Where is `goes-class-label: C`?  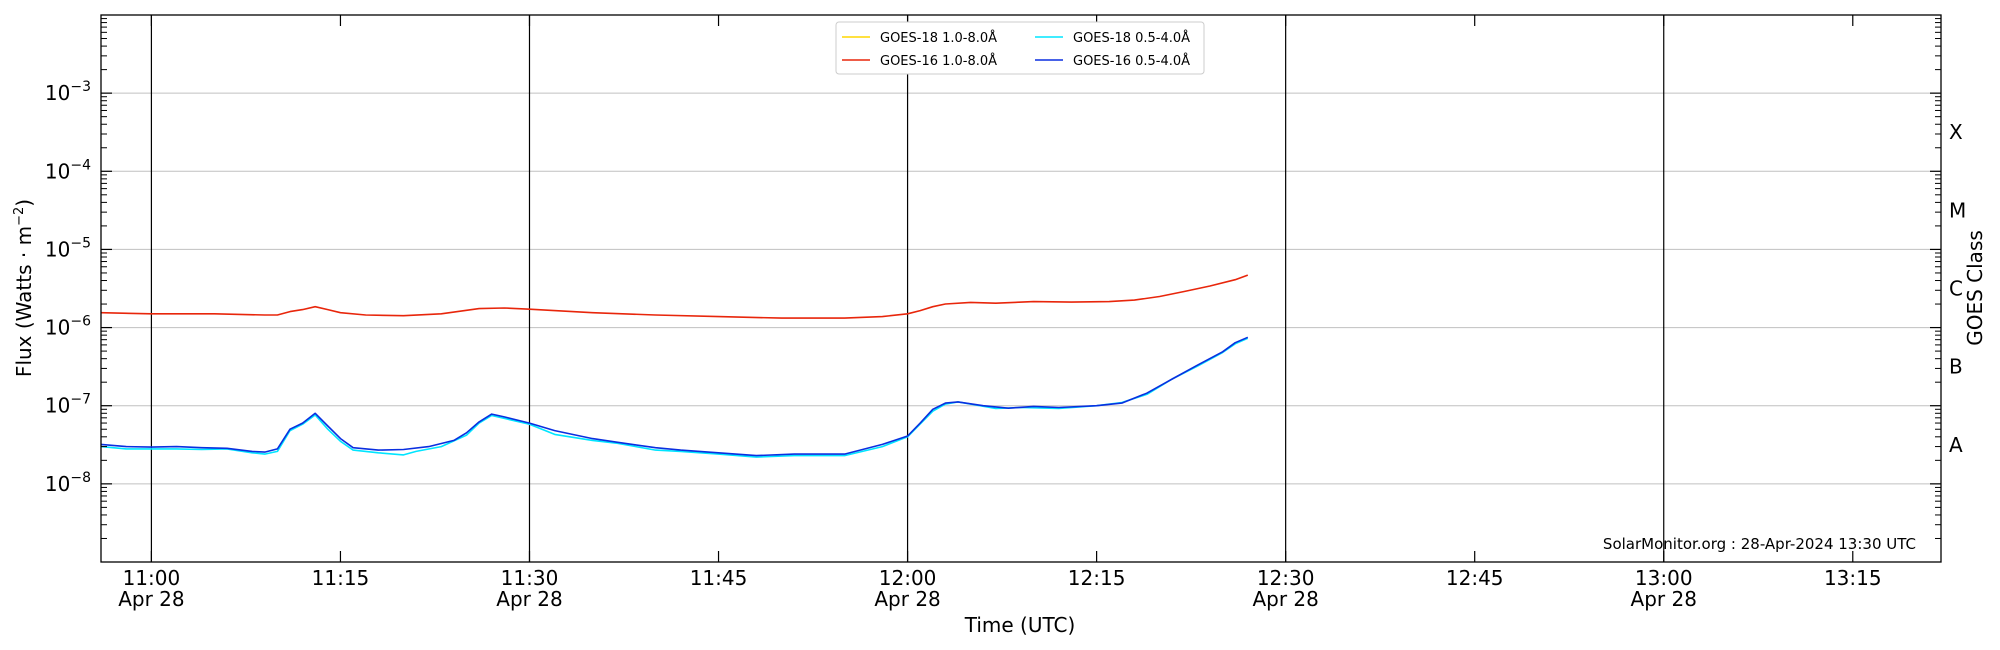
goes-class-label: C is located at coordinates (1956, 289).